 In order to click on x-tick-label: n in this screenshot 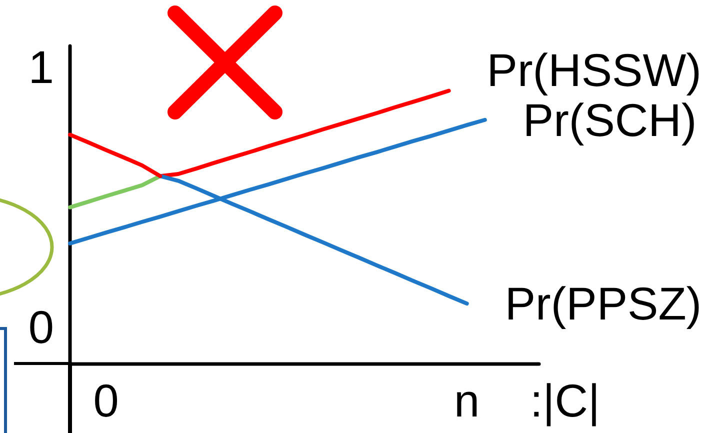, I will do `click(467, 400)`.